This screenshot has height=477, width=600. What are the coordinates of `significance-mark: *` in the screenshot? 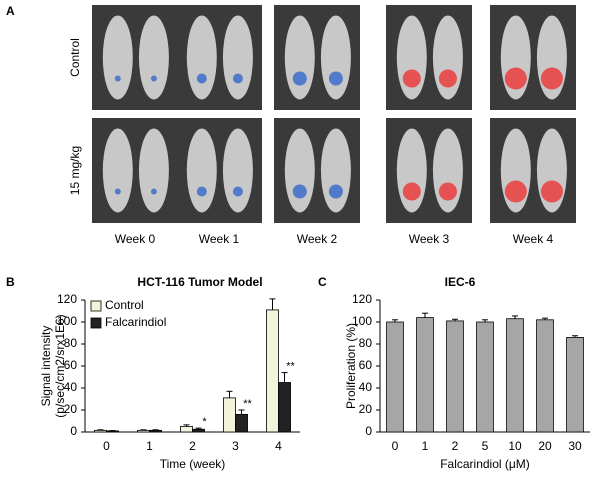 It's located at (204, 422).